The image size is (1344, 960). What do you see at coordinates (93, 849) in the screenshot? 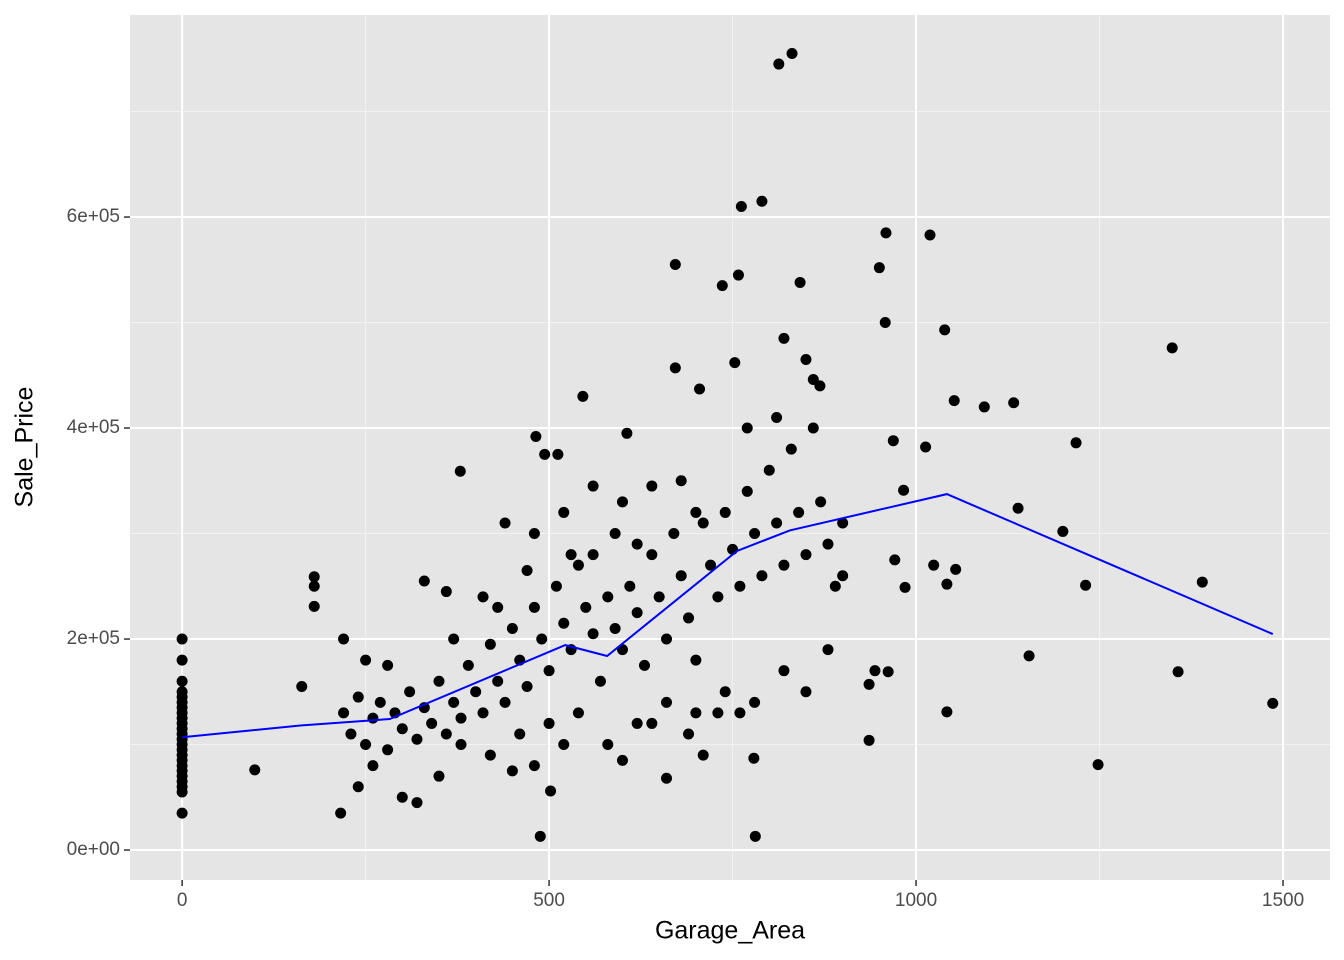
I see `y-tick-label: 0e+00` at bounding box center [93, 849].